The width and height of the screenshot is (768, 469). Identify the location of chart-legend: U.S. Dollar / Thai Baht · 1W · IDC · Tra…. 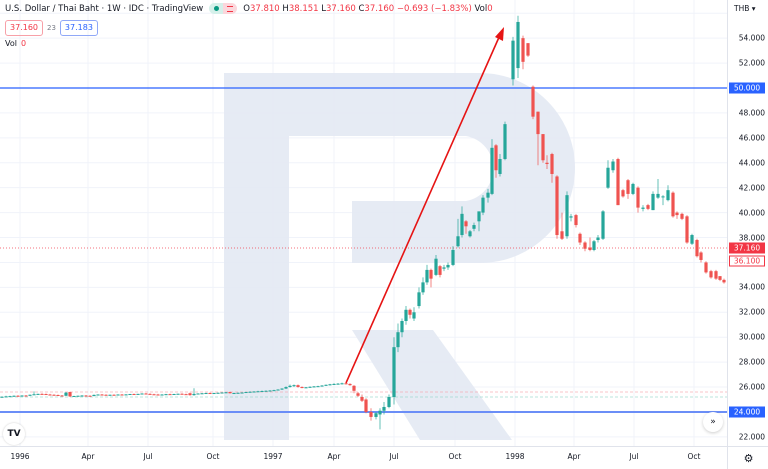
(249, 8).